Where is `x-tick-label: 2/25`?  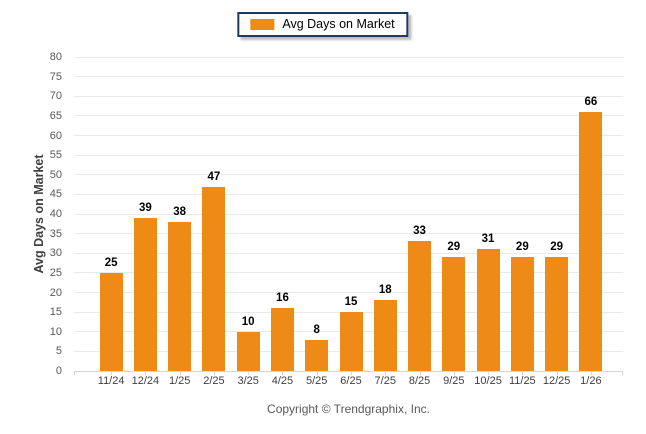
x-tick-label: 2/25 is located at coordinates (214, 381).